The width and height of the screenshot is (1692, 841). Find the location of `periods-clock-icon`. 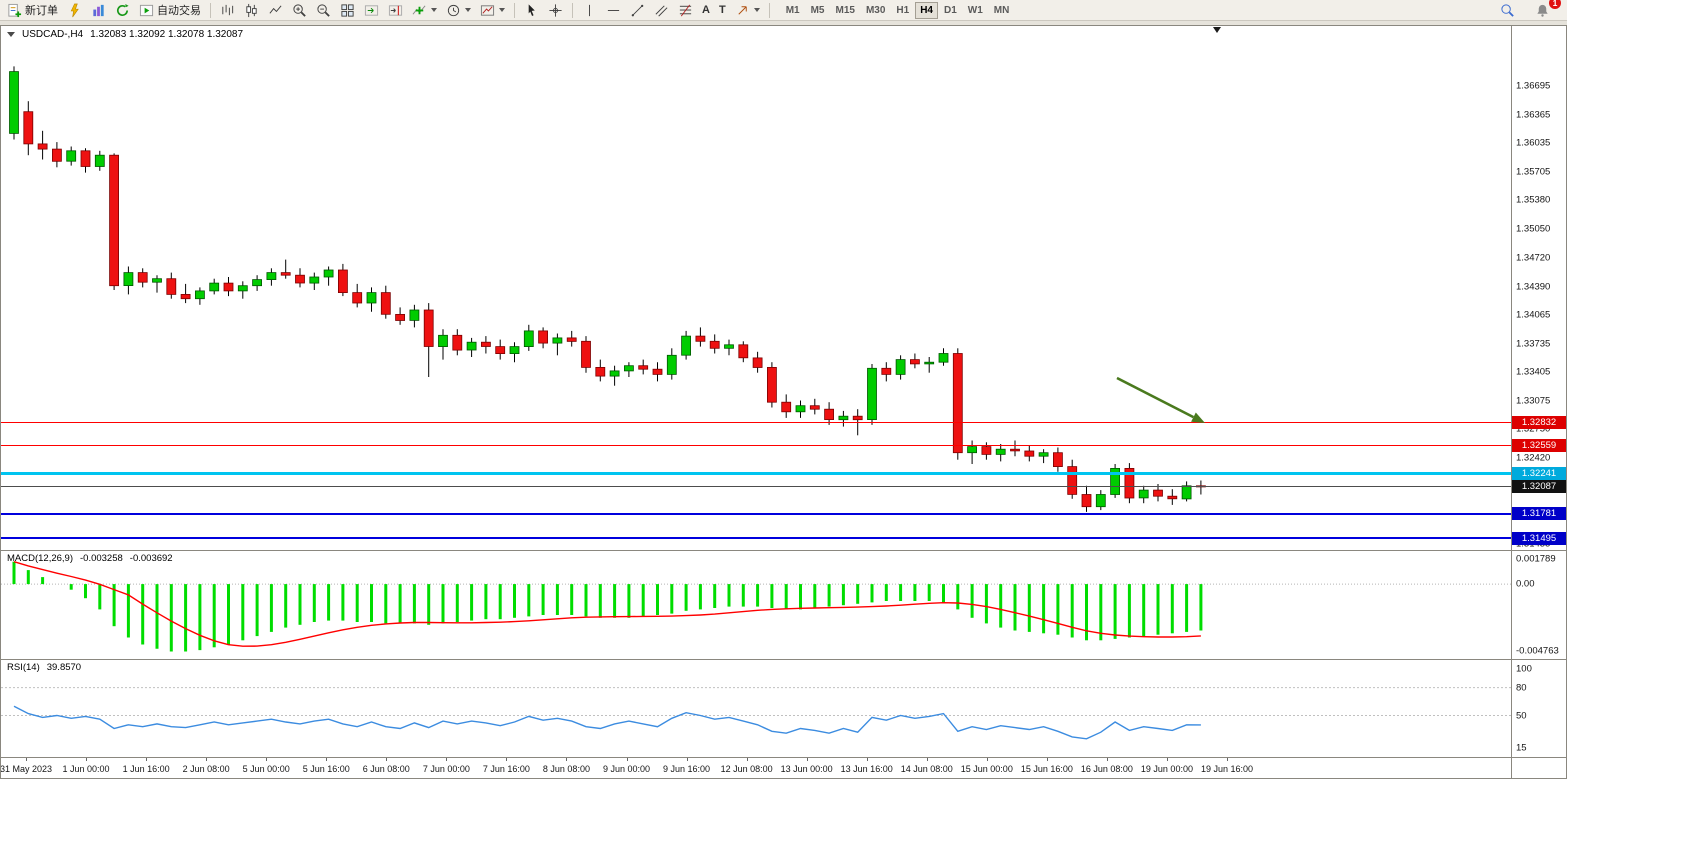

periods-clock-icon is located at coordinates (453, 10).